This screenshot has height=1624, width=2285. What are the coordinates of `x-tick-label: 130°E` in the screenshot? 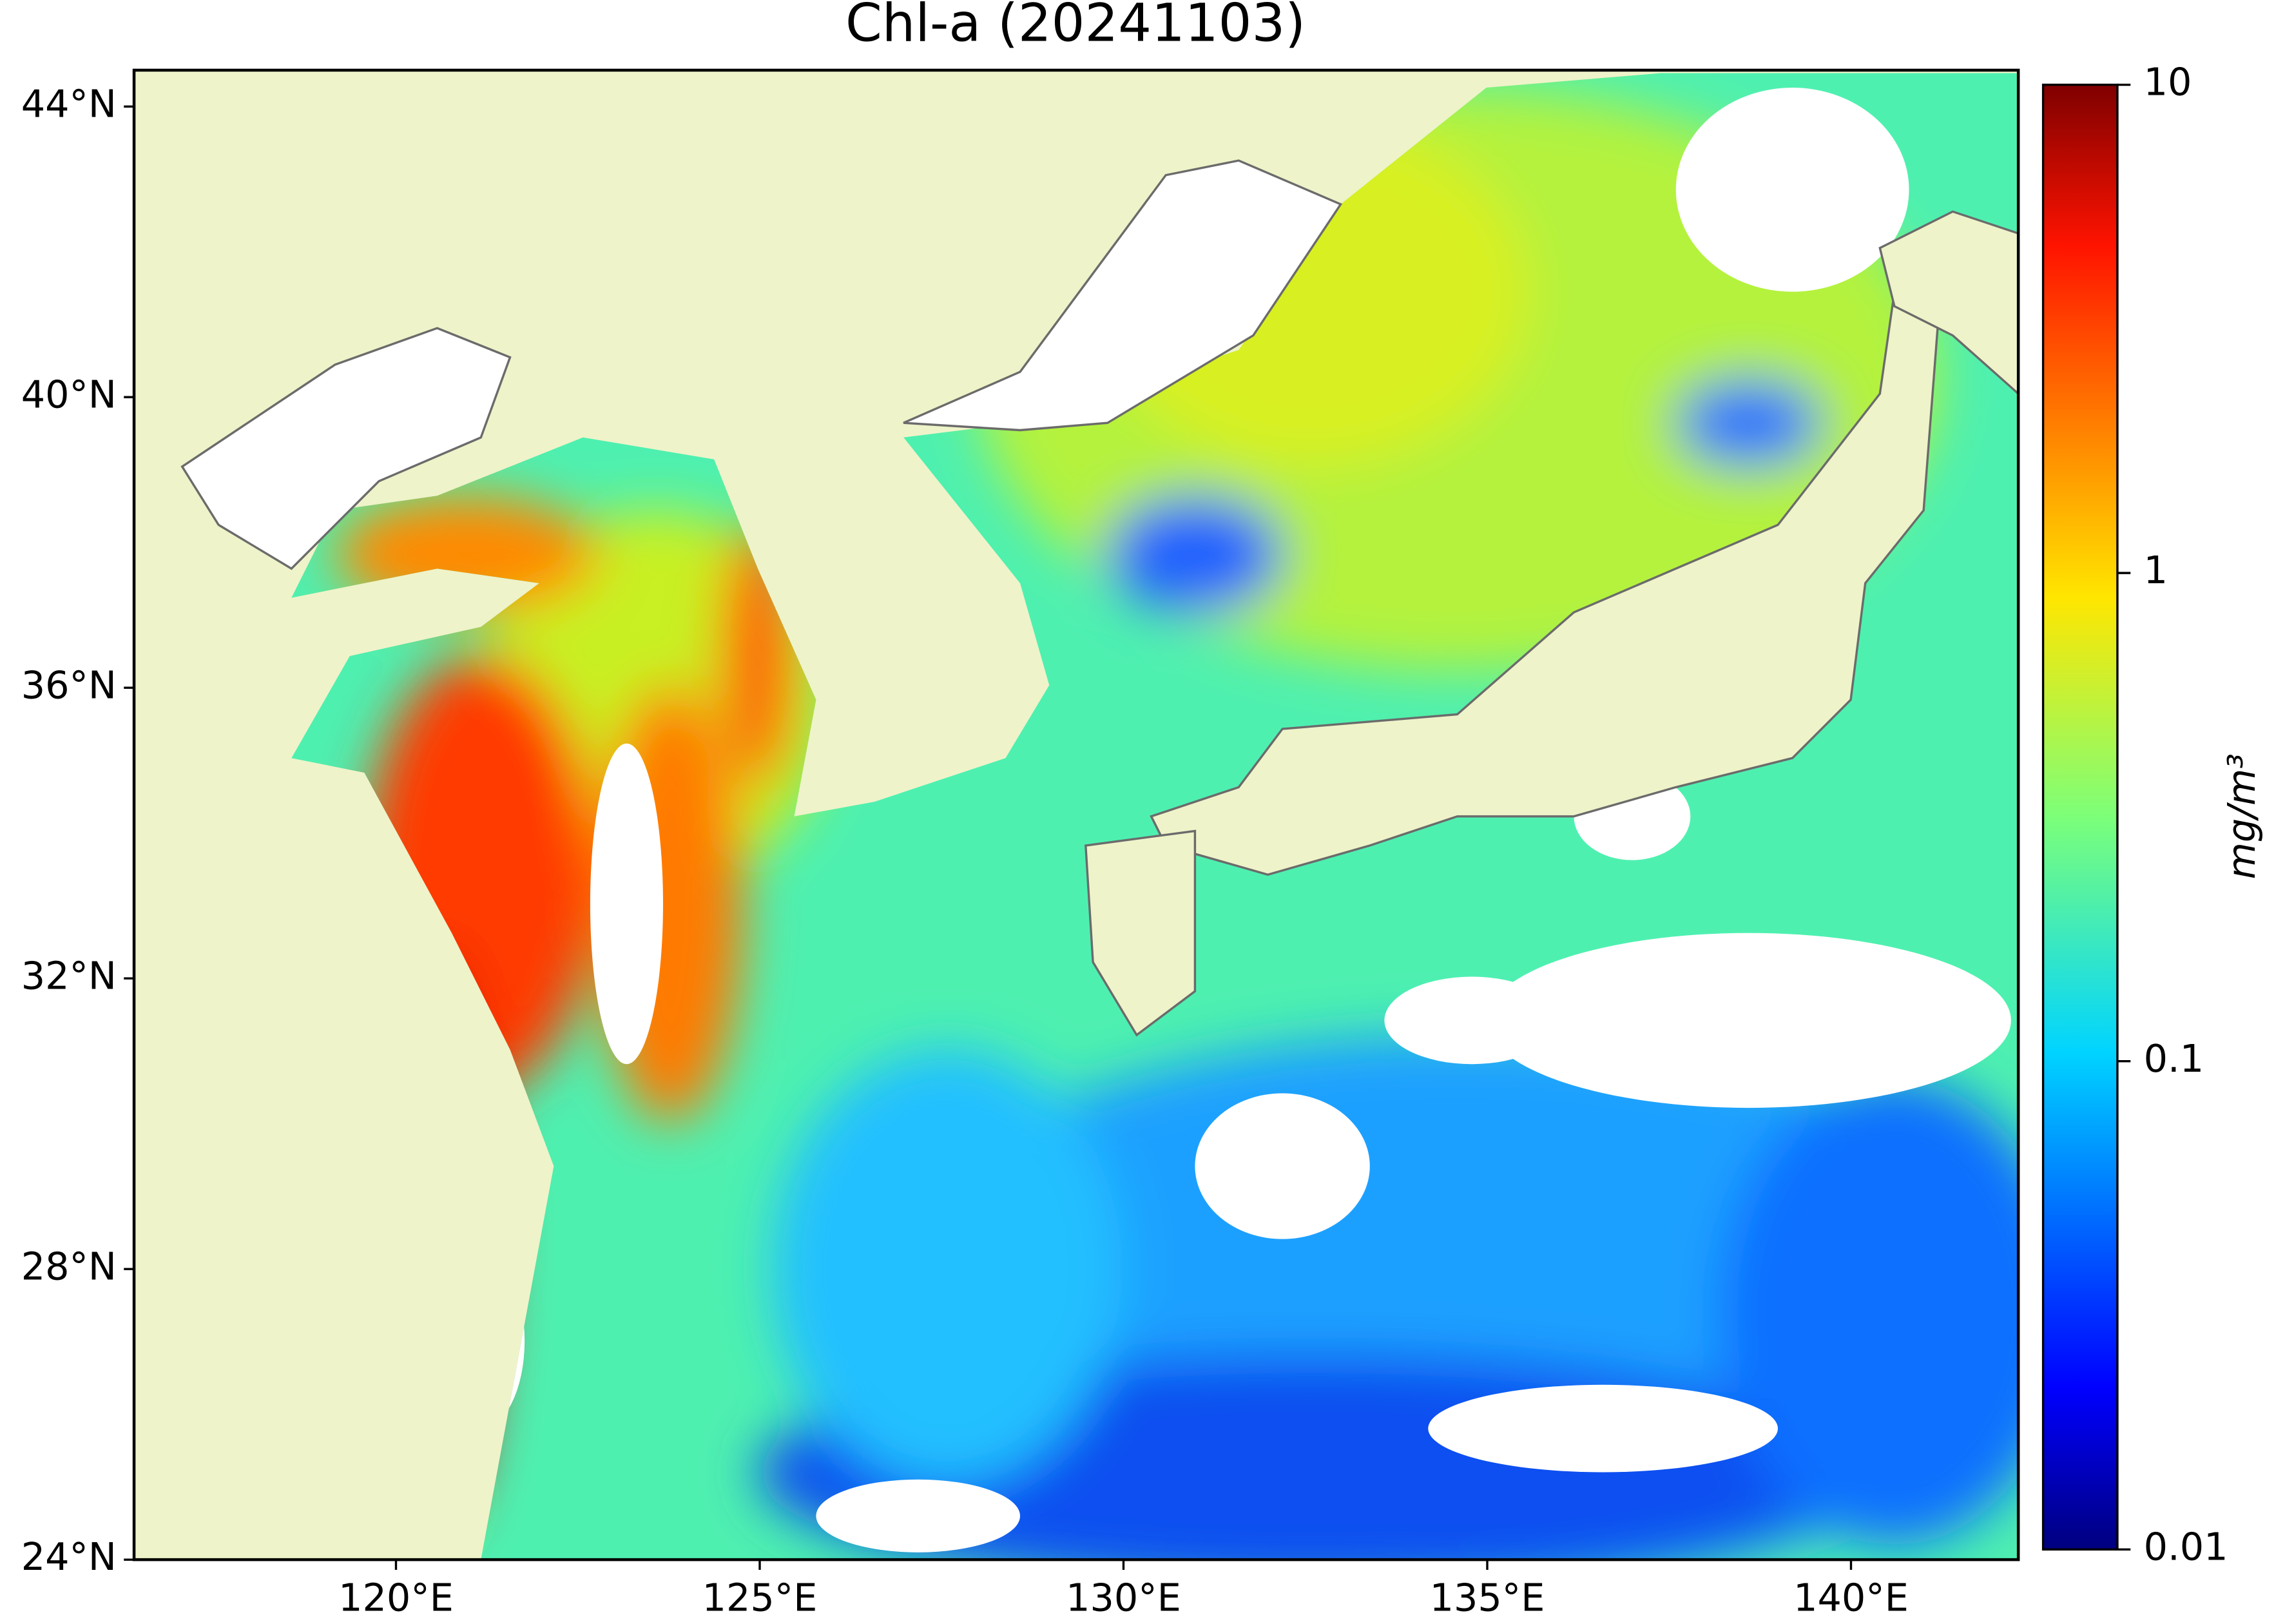 It's located at (1123, 1598).